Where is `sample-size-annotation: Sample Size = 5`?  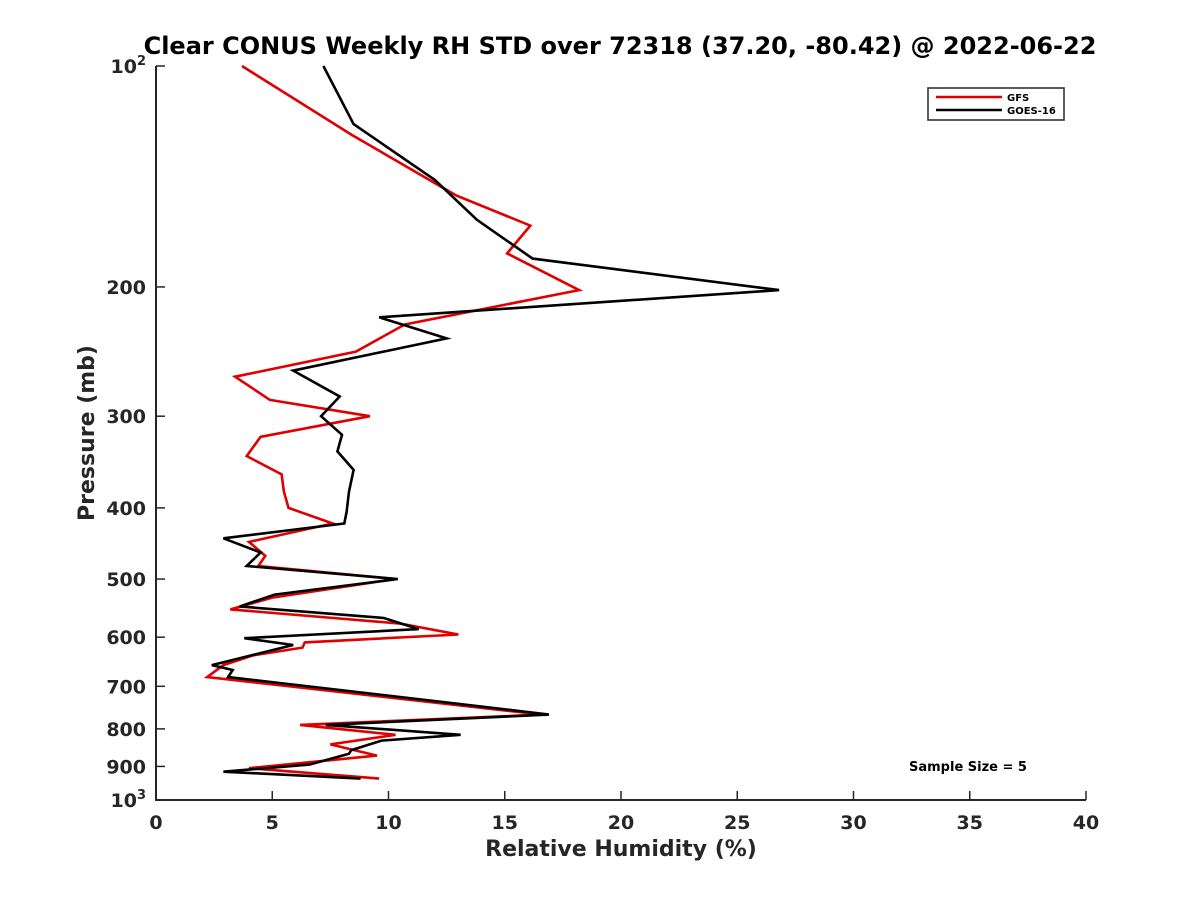 sample-size-annotation: Sample Size = 5 is located at coordinates (968, 767).